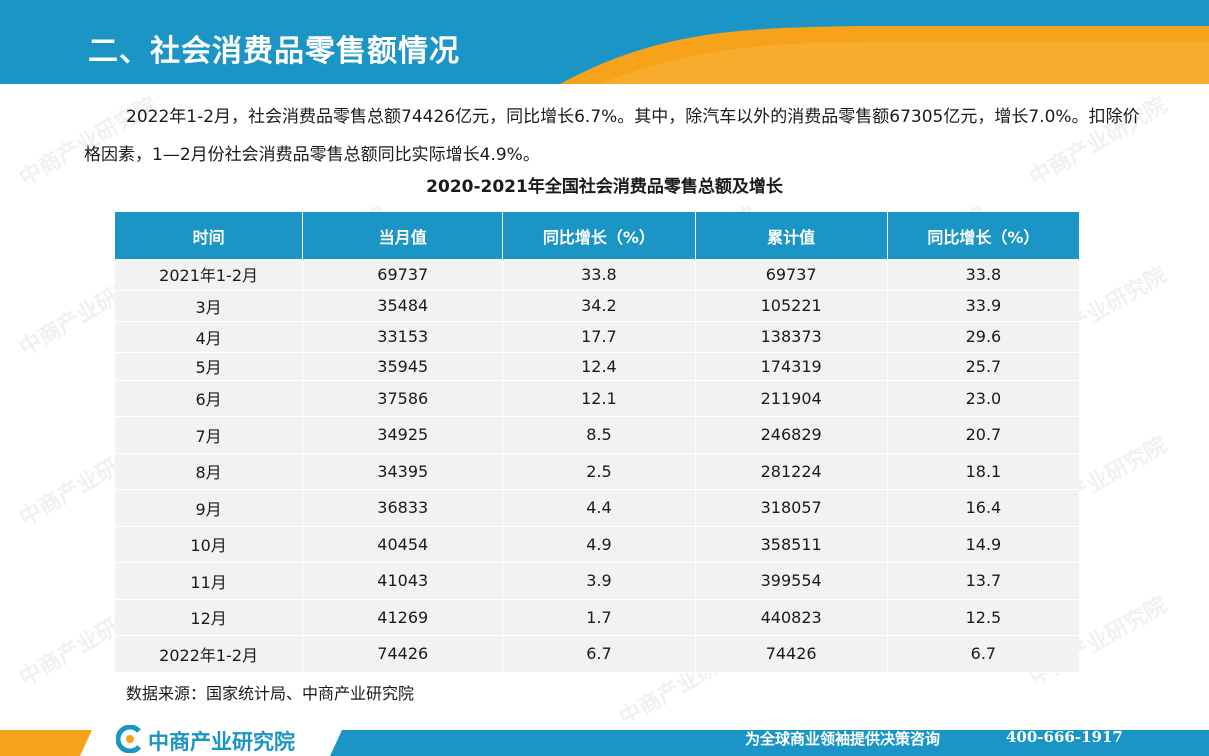  I want to click on table-cell: 34.2, so click(599, 306).